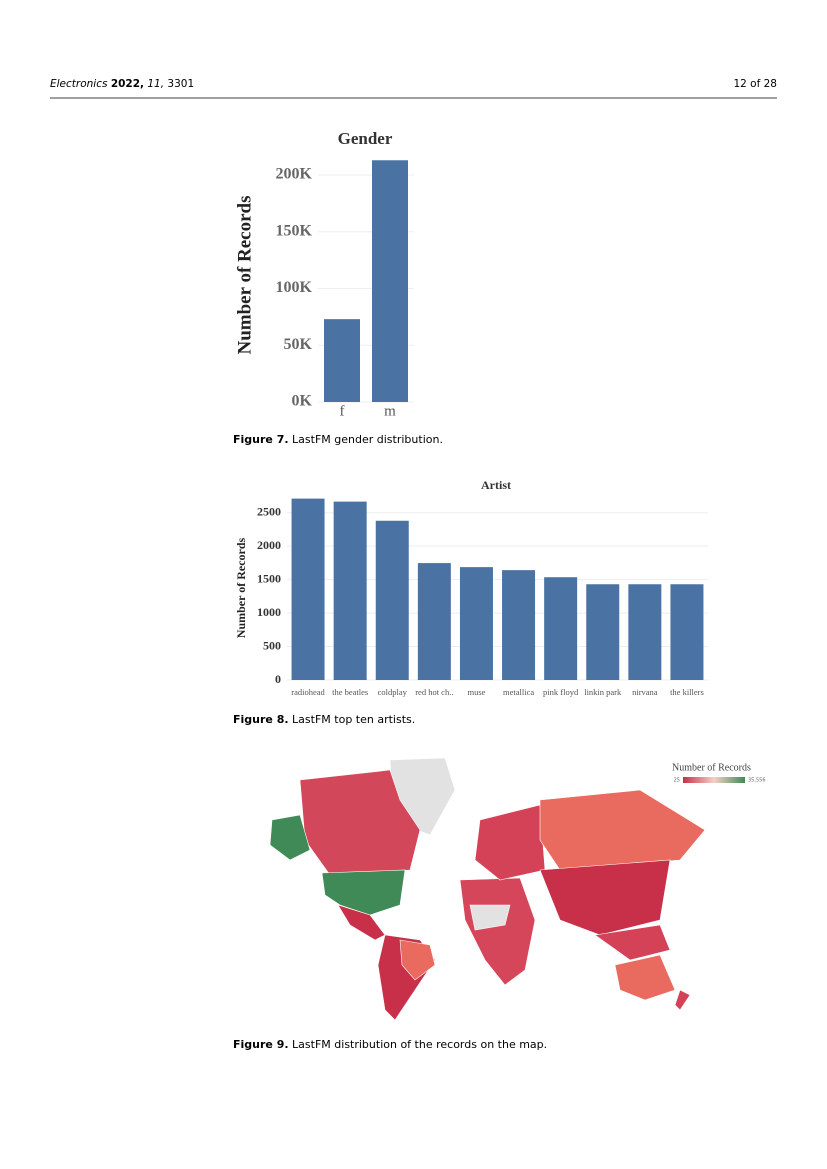 The width and height of the screenshot is (827, 1169). I want to click on header-left: Electronics 2022, 11, 3301, so click(122, 84).